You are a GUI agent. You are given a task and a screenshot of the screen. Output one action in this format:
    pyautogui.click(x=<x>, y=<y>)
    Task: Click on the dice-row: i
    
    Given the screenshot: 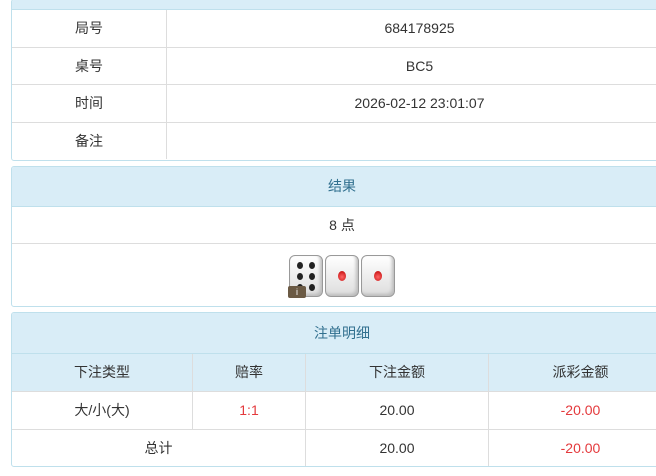 What is the action you would take?
    pyautogui.click(x=334, y=271)
    